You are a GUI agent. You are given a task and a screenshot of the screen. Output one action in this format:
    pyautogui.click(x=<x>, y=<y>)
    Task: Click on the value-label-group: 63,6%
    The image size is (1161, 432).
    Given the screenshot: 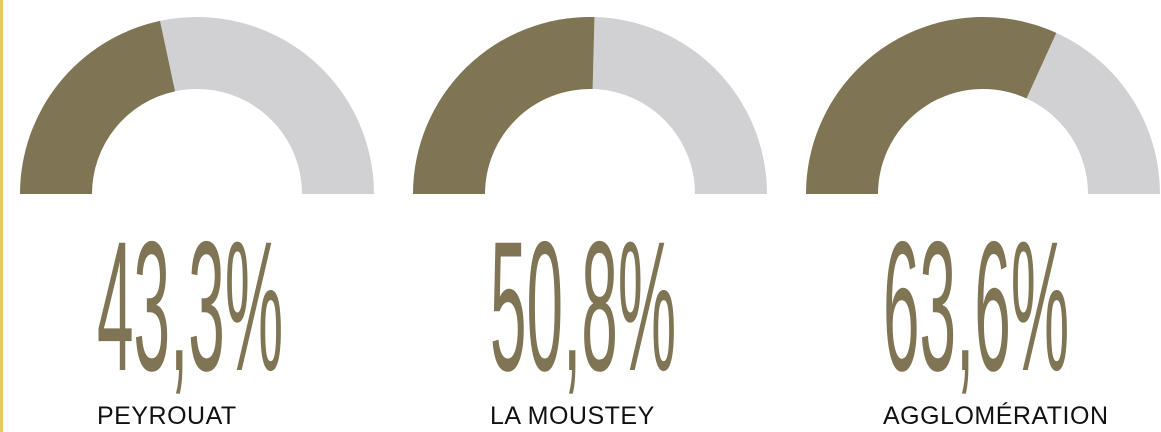 What is the action you would take?
    pyautogui.click(x=976, y=306)
    